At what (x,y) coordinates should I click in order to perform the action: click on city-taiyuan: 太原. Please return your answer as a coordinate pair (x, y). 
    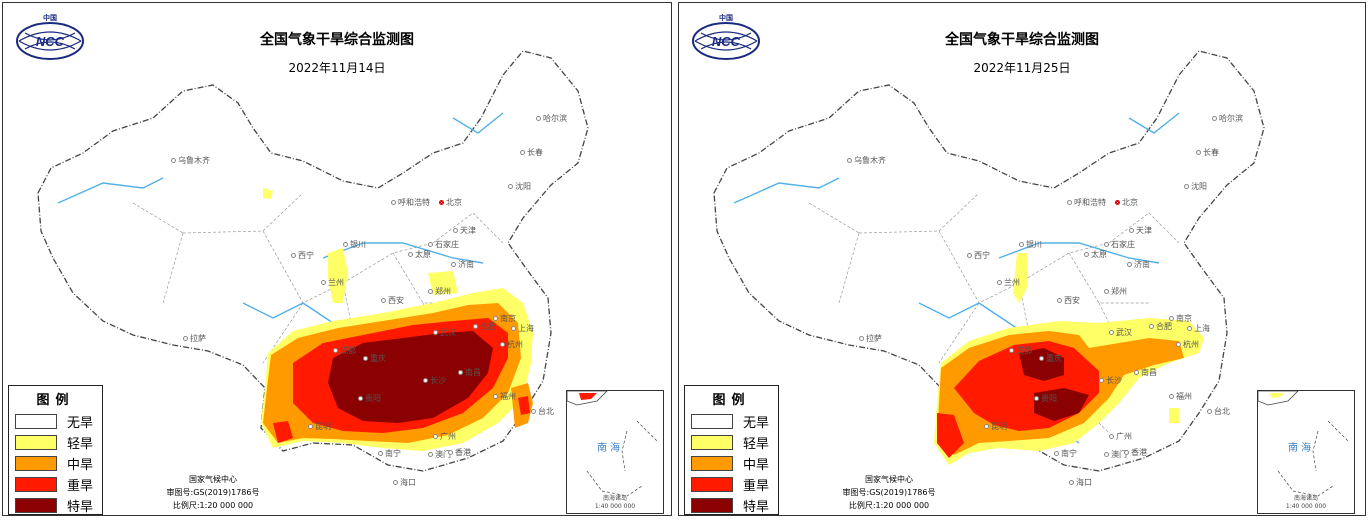
    Looking at the image, I should click on (1095, 254).